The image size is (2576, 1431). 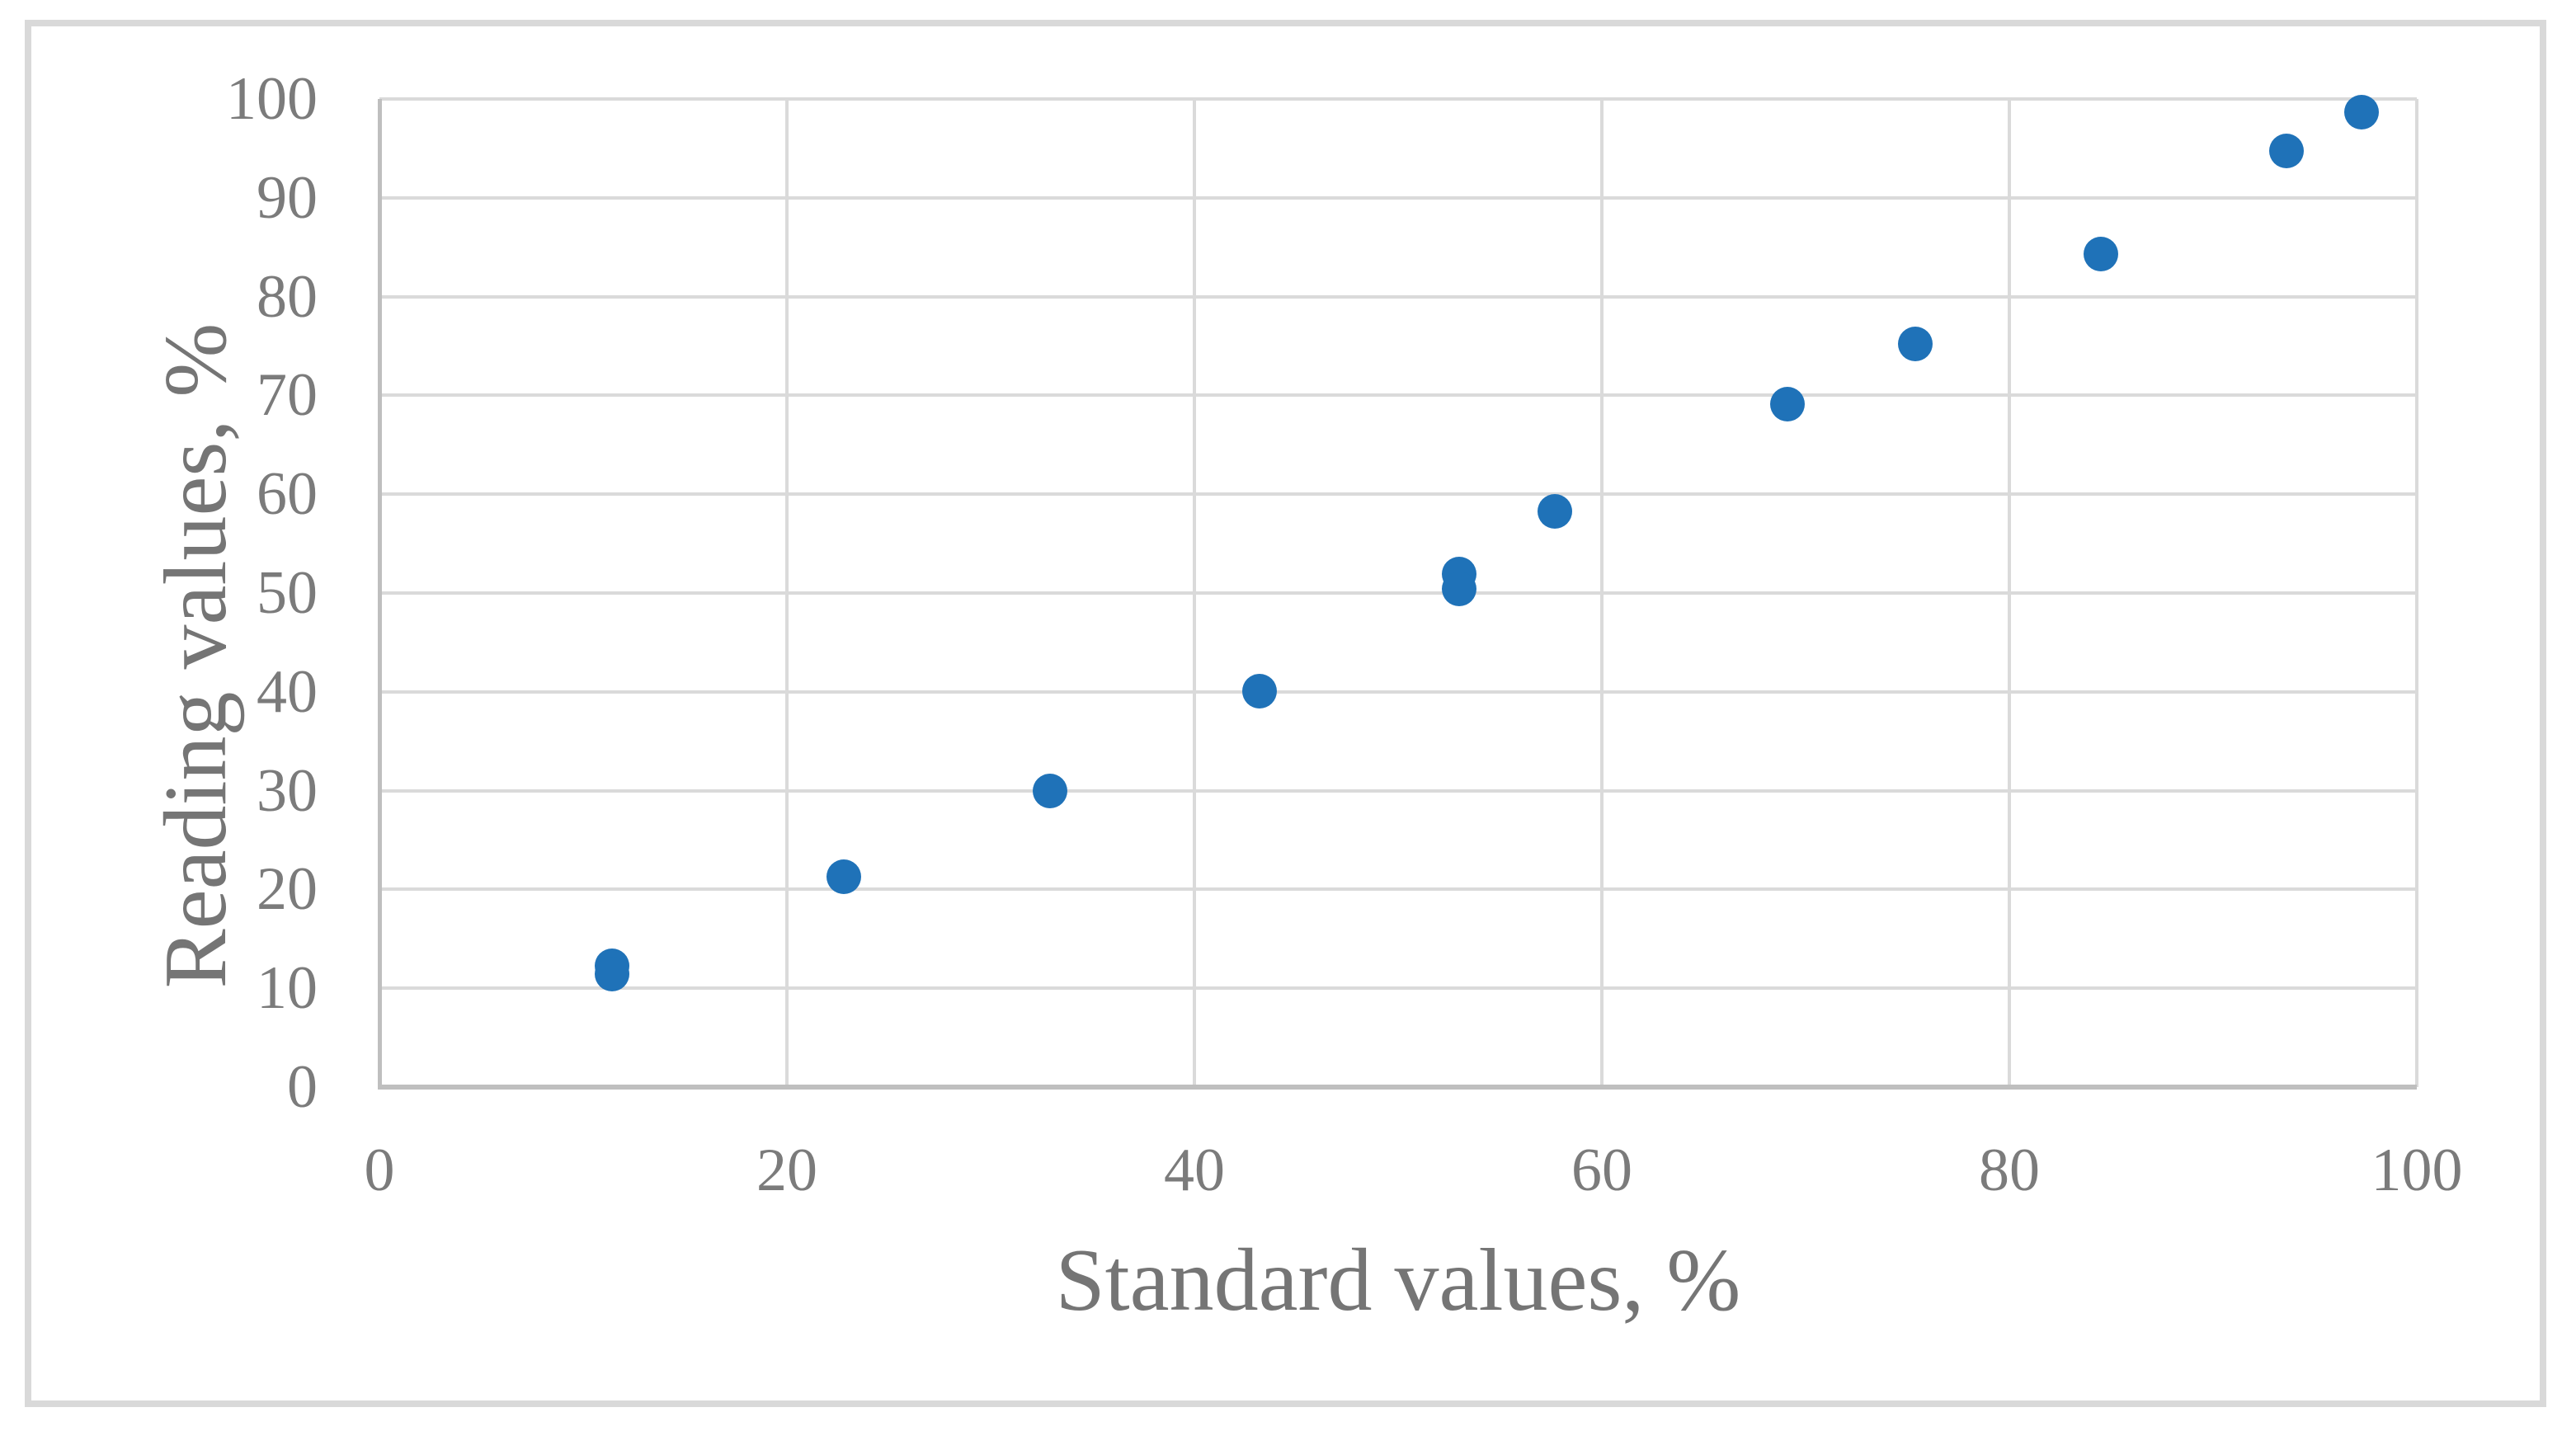 What do you see at coordinates (287, 495) in the screenshot?
I see `y-tick-label-60: 60` at bounding box center [287, 495].